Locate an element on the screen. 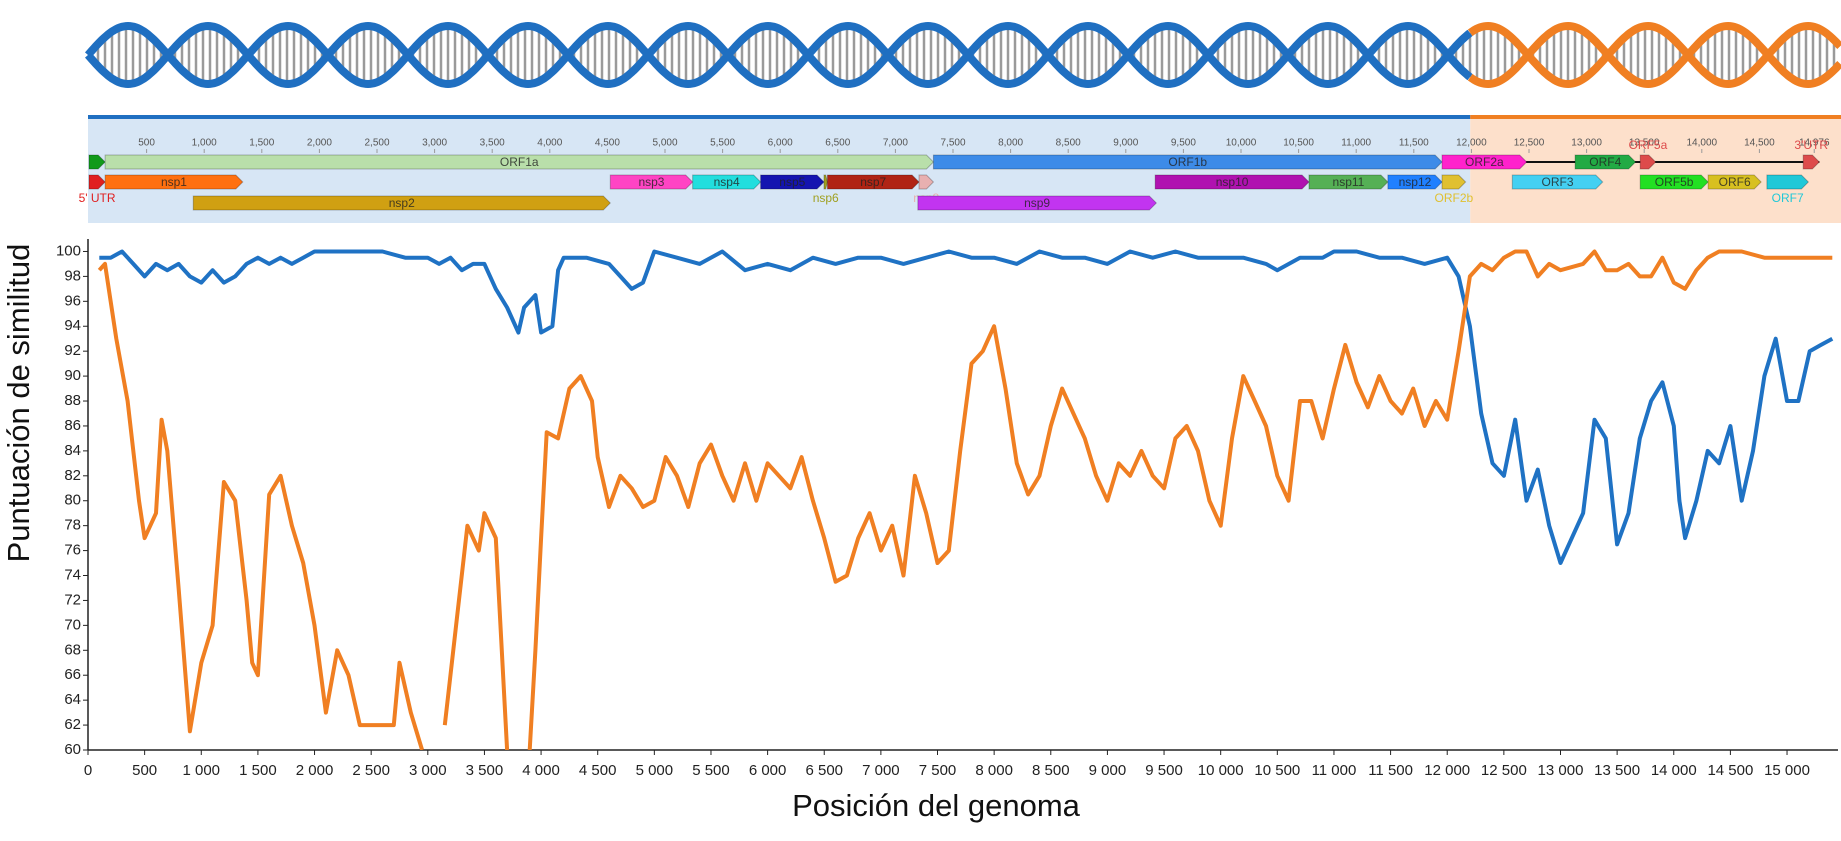  x-tick-label: 9 500 is located at coordinates (1164, 770).